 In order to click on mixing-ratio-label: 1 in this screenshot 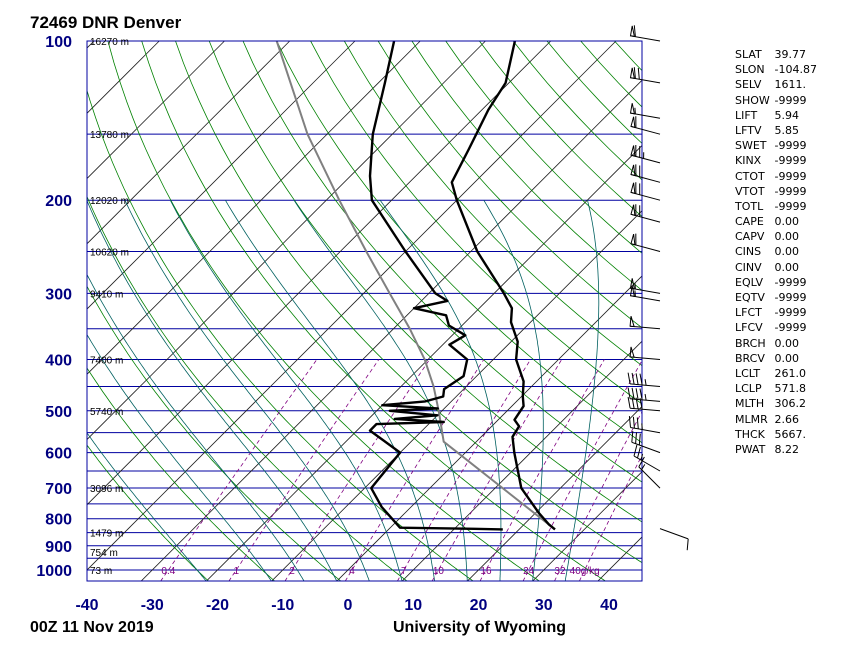, I will do `click(236, 571)`.